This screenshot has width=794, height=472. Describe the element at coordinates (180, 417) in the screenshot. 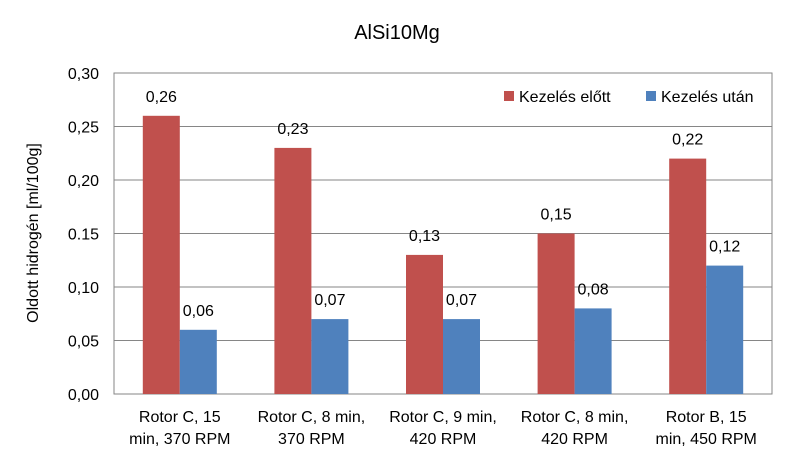

I see `category-label: Rotor C, 15` at that location.